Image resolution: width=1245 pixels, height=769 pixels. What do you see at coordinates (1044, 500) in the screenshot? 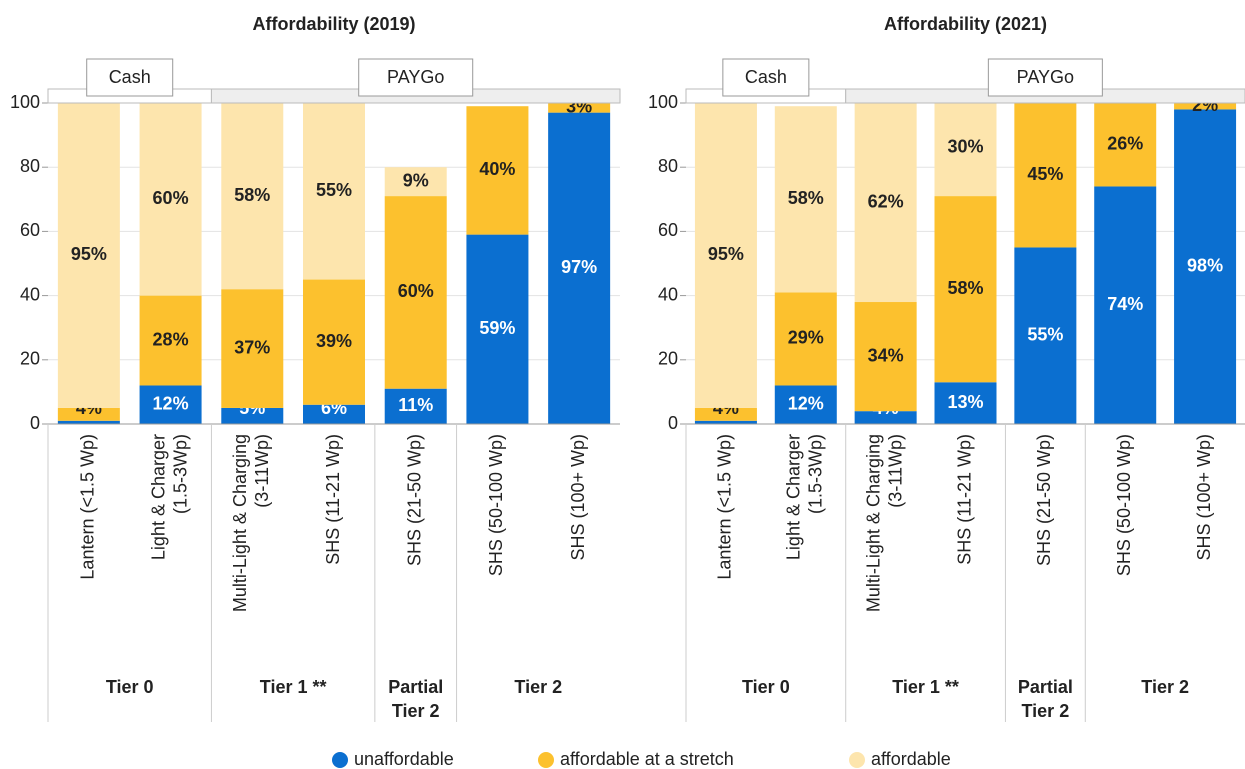
I see `x-tick-label: SHS (21-50 Wp)` at bounding box center [1044, 500].